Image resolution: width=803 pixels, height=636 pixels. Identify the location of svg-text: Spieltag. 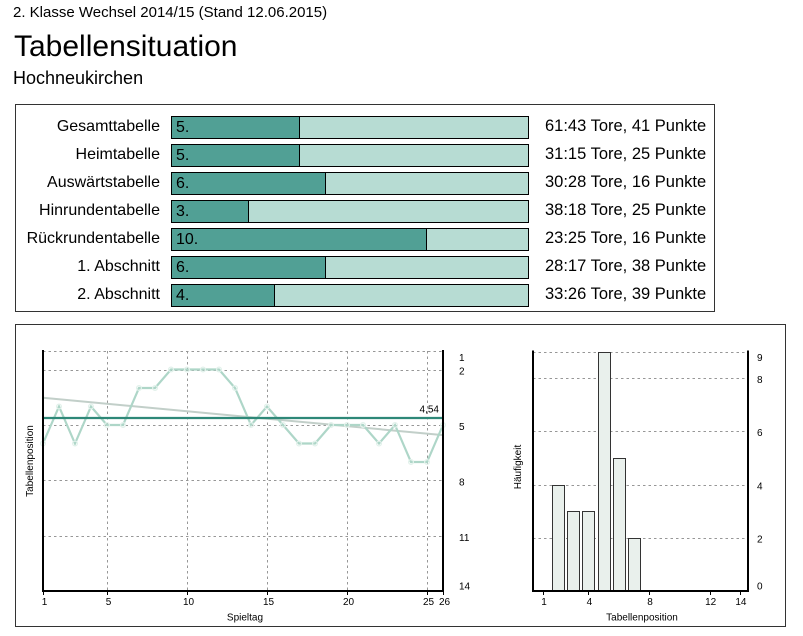
(245, 618).